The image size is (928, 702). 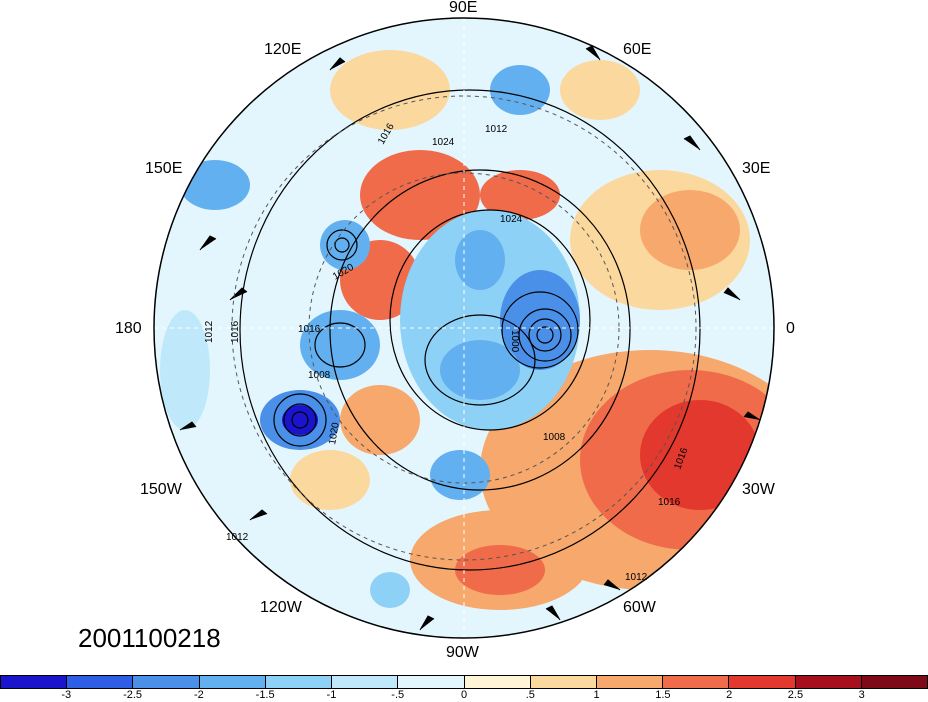 I want to click on colorbar-tick-label: 2, so click(x=729, y=695).